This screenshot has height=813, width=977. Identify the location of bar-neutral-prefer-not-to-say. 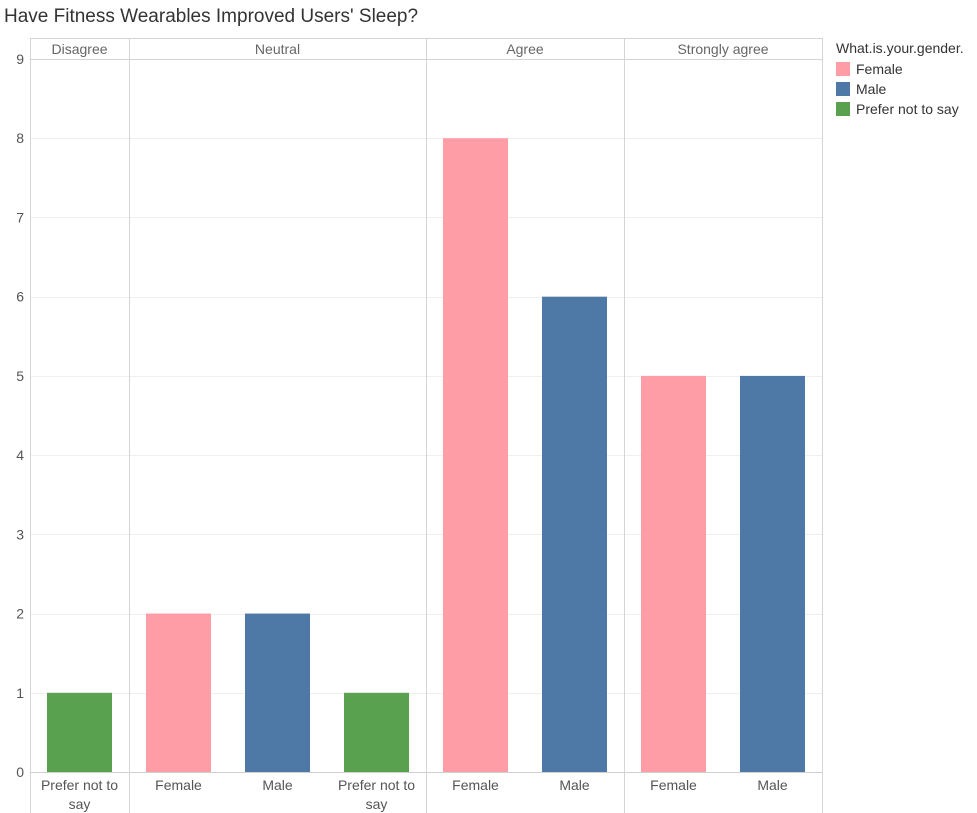
(376, 732).